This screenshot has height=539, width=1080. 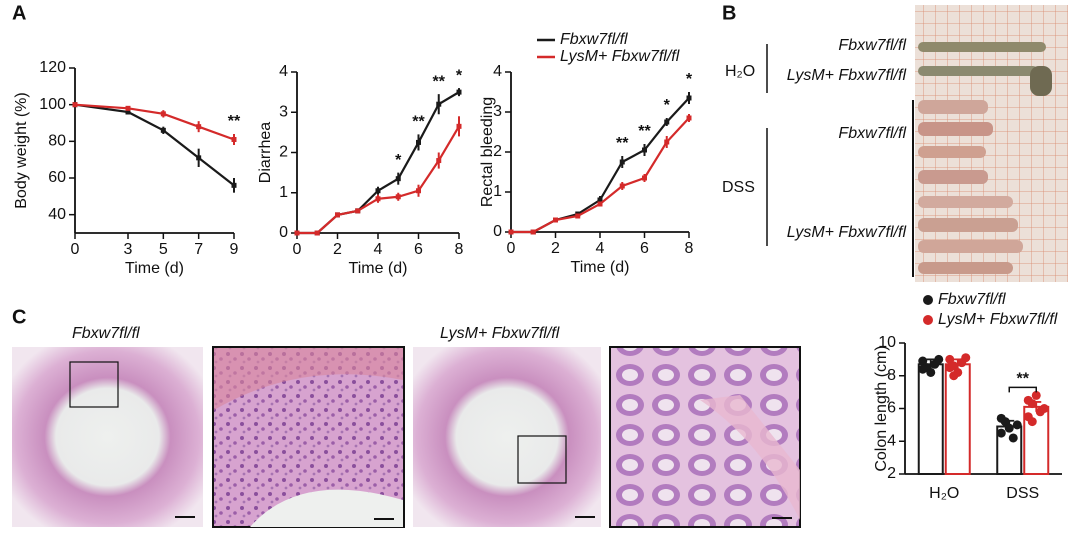 I want to click on y-tick-label: 60, so click(x=57, y=177).